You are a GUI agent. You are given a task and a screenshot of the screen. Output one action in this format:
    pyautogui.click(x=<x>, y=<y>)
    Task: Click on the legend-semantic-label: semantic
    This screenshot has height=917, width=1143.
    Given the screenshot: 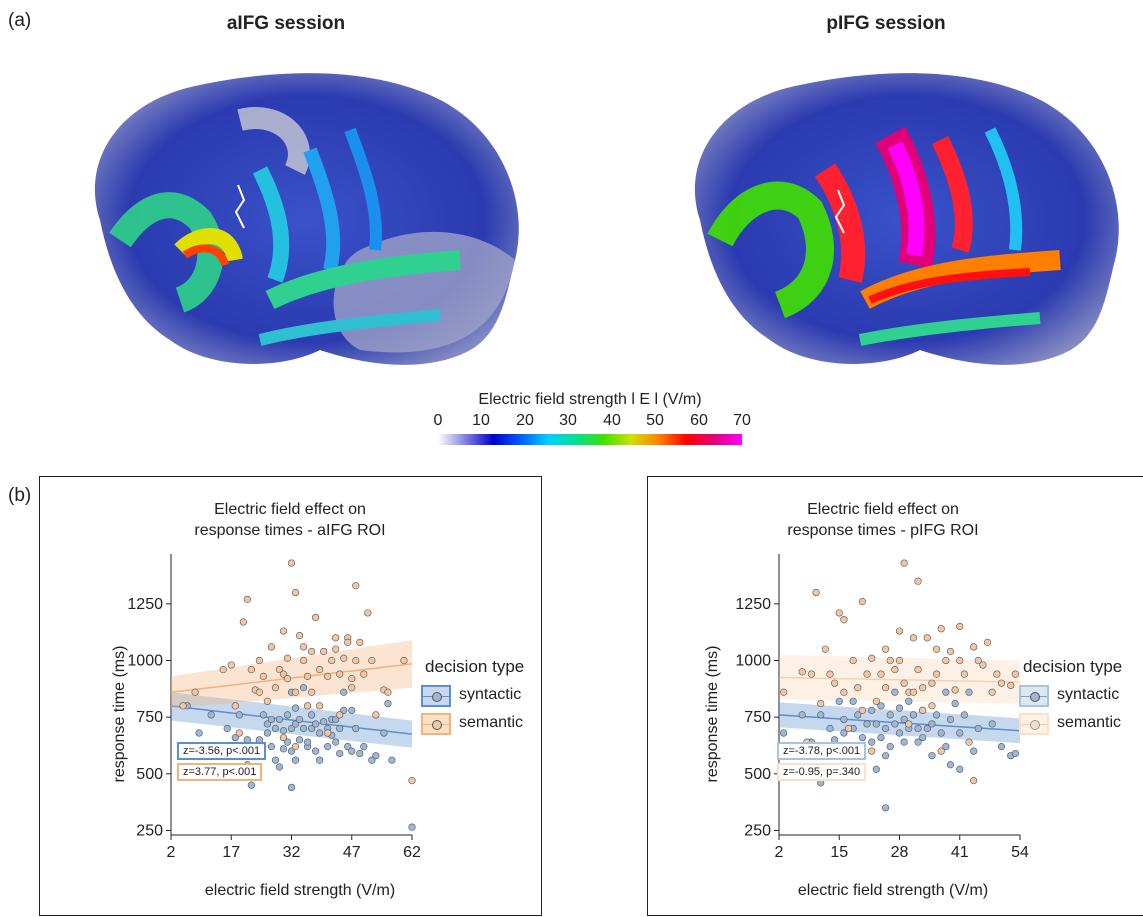 What is the action you would take?
    pyautogui.click(x=1089, y=722)
    